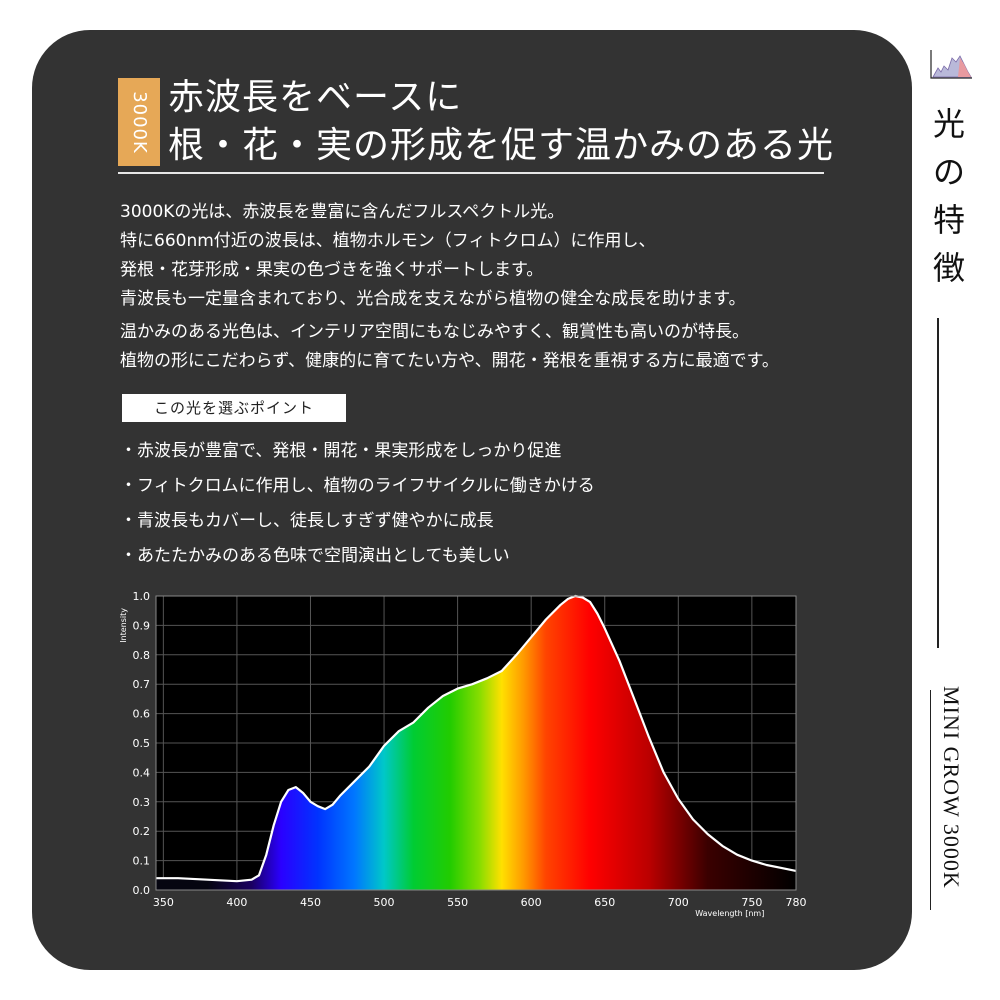 The height and width of the screenshot is (1000, 1000). I want to click on side-title-char: の, so click(948, 172).